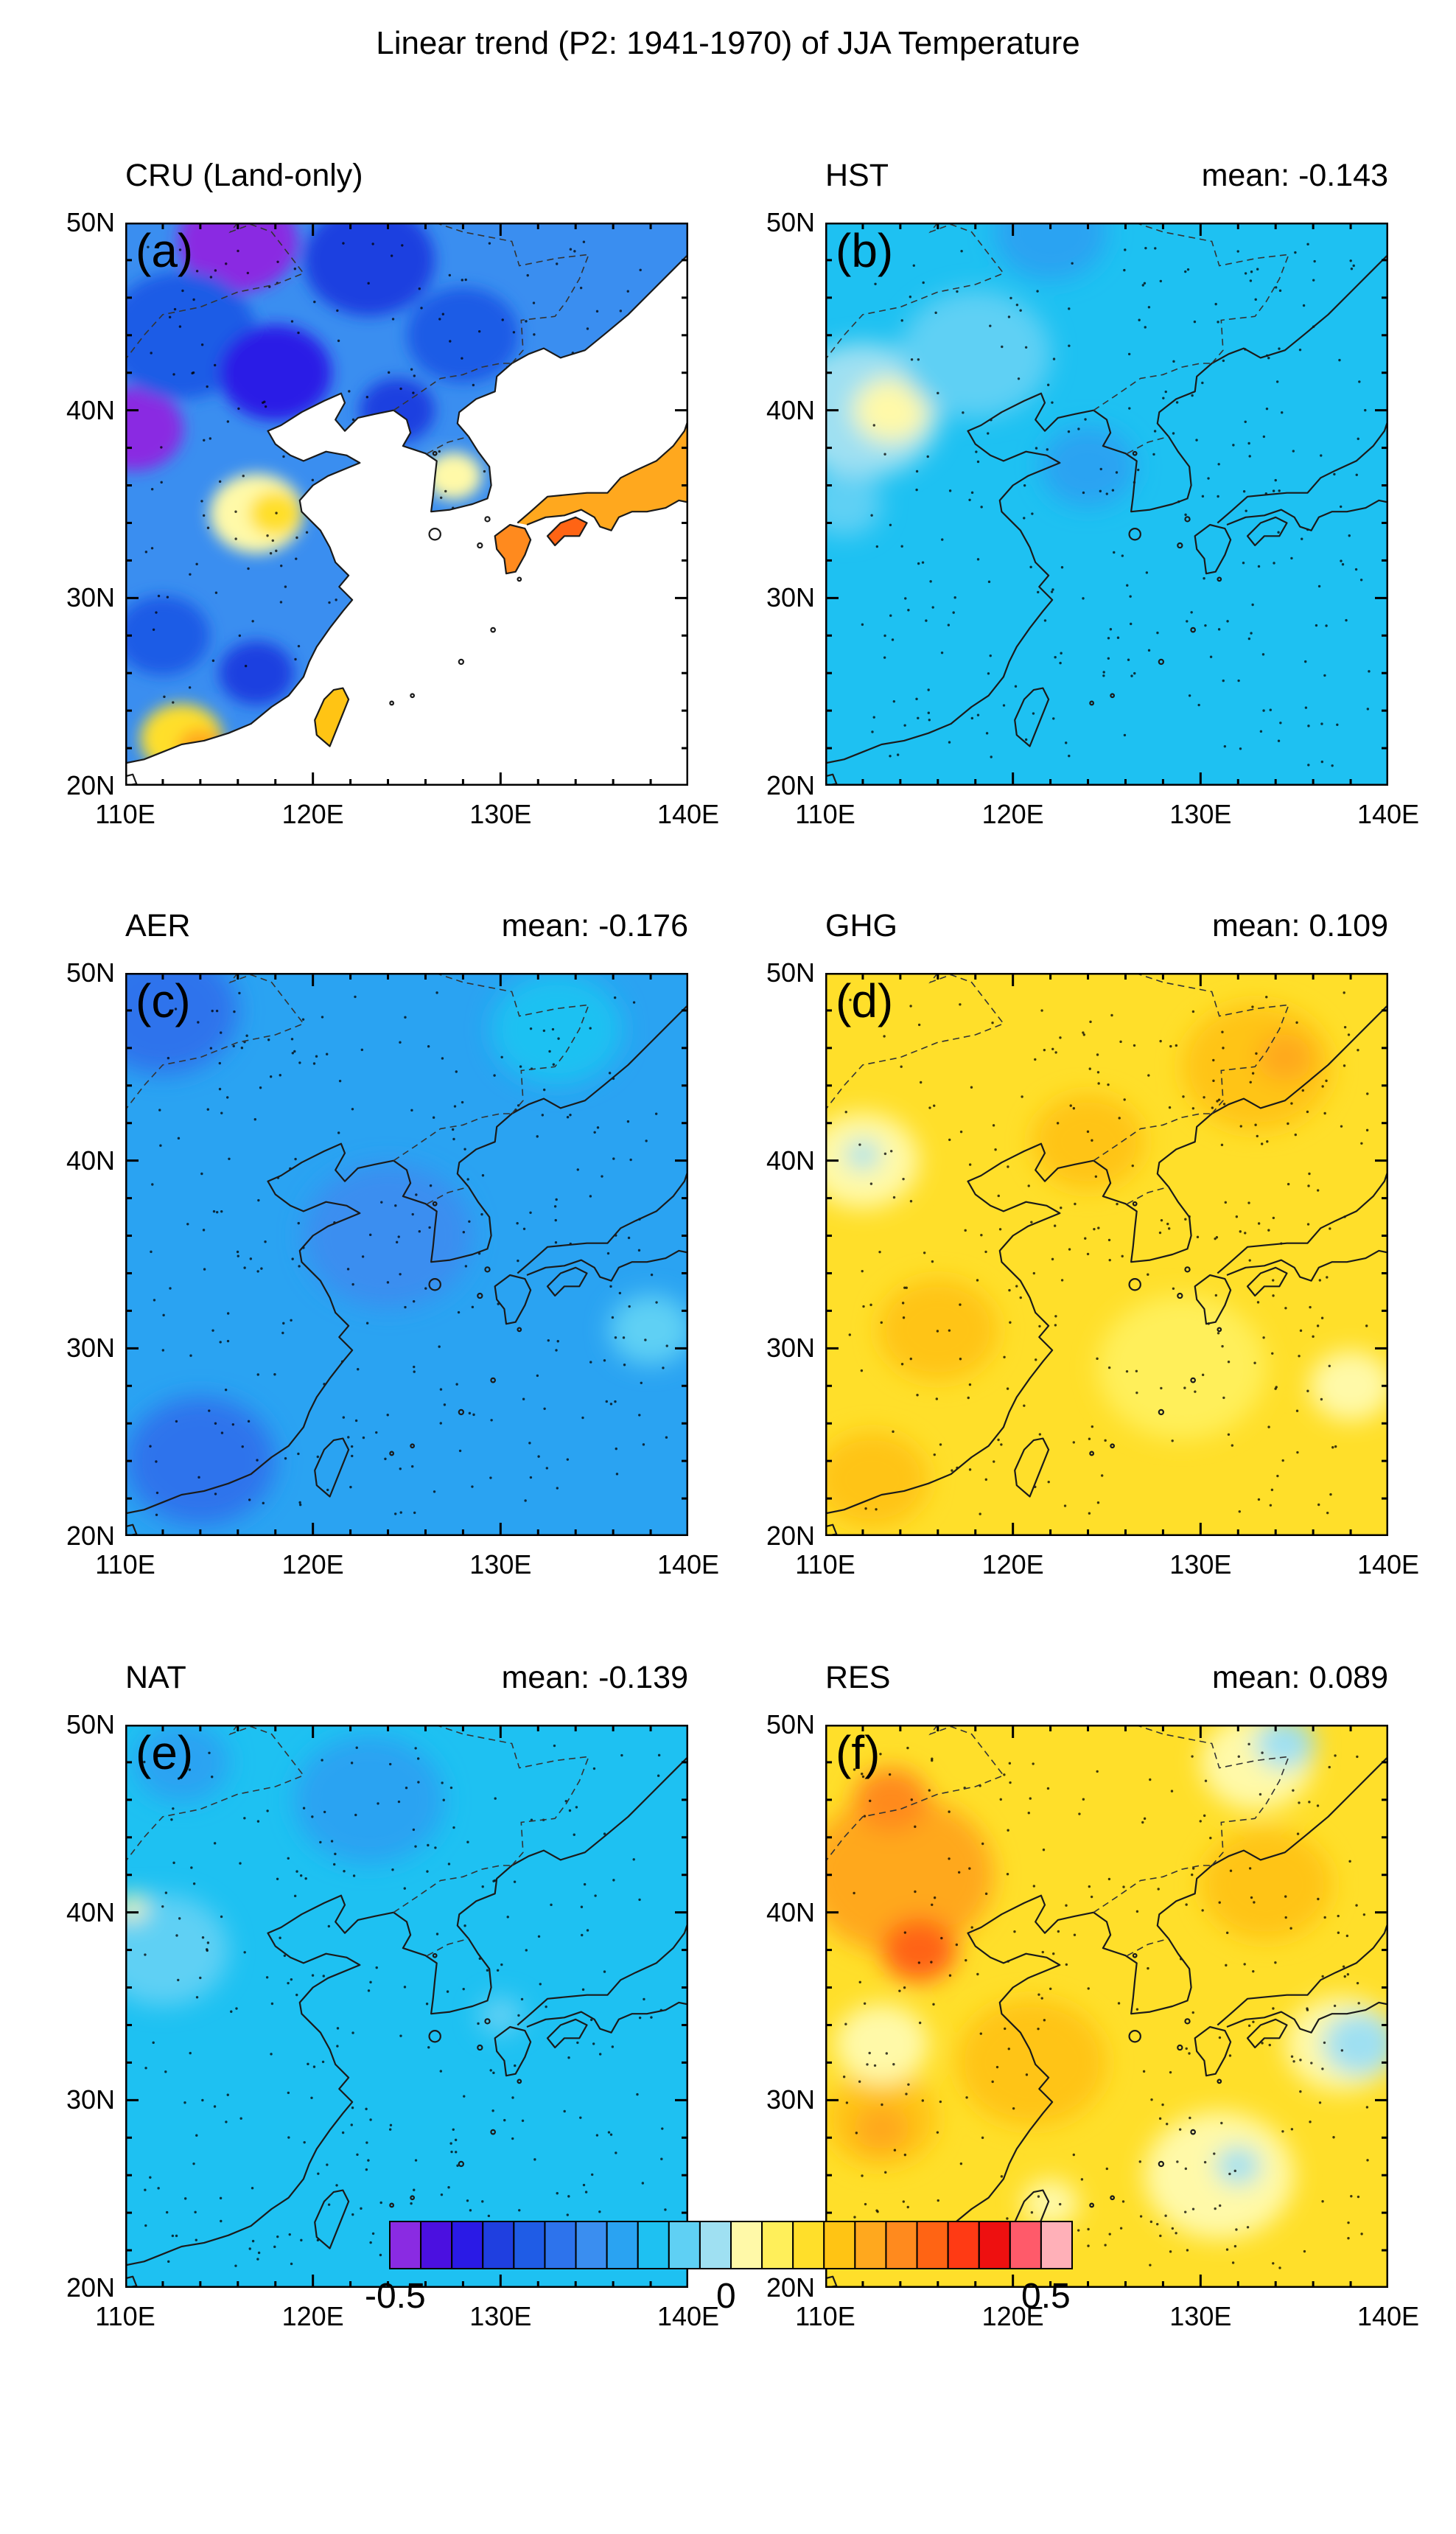  Describe the element at coordinates (244, 175) in the screenshot. I see `panel-a-title: CRU (Land-only)` at that location.